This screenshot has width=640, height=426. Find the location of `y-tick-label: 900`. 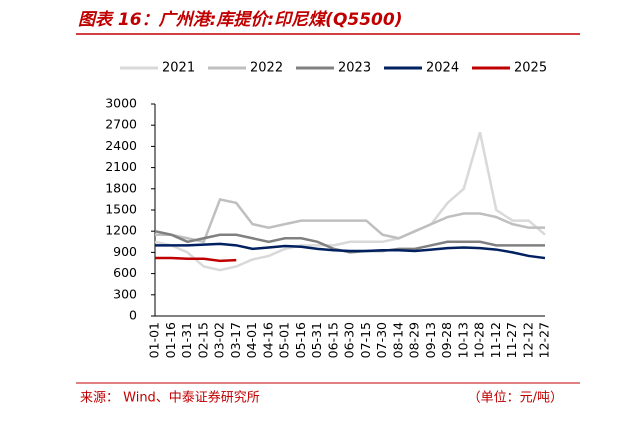

y-tick-label: 900 is located at coordinates (125, 251).